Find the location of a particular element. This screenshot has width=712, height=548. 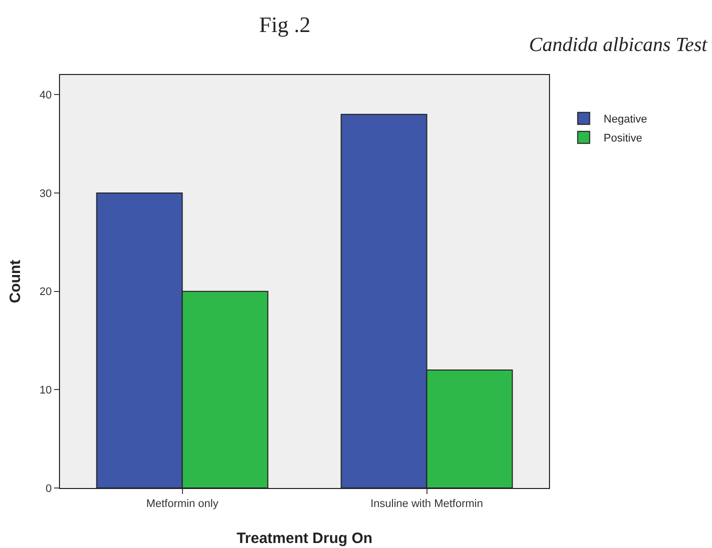

y-tick-label: 20 is located at coordinates (46, 292).